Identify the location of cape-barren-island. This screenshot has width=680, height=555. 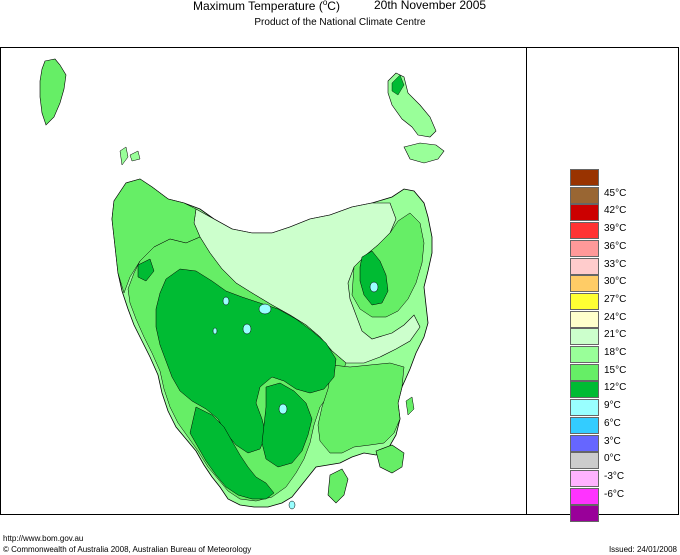
(424, 153).